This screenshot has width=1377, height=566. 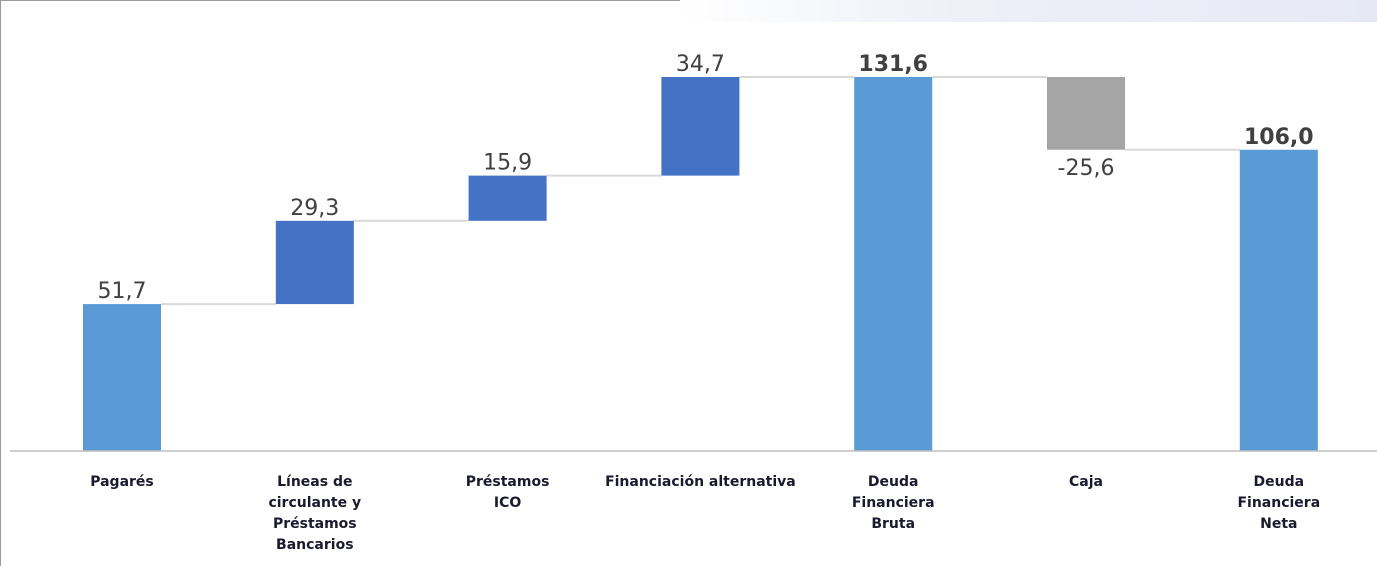 I want to click on value-label-6: -25,6, so click(x=1086, y=168).